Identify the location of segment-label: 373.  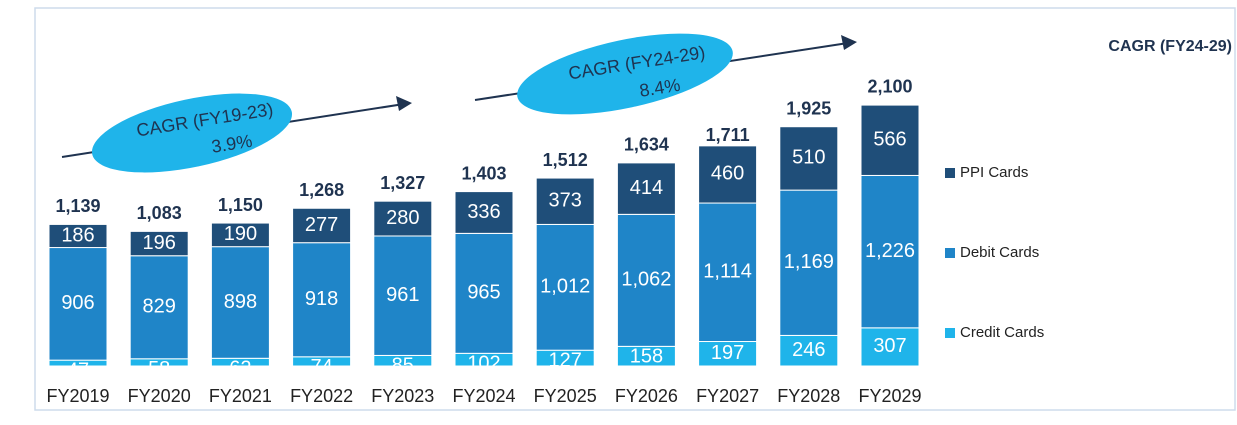
(565, 201).